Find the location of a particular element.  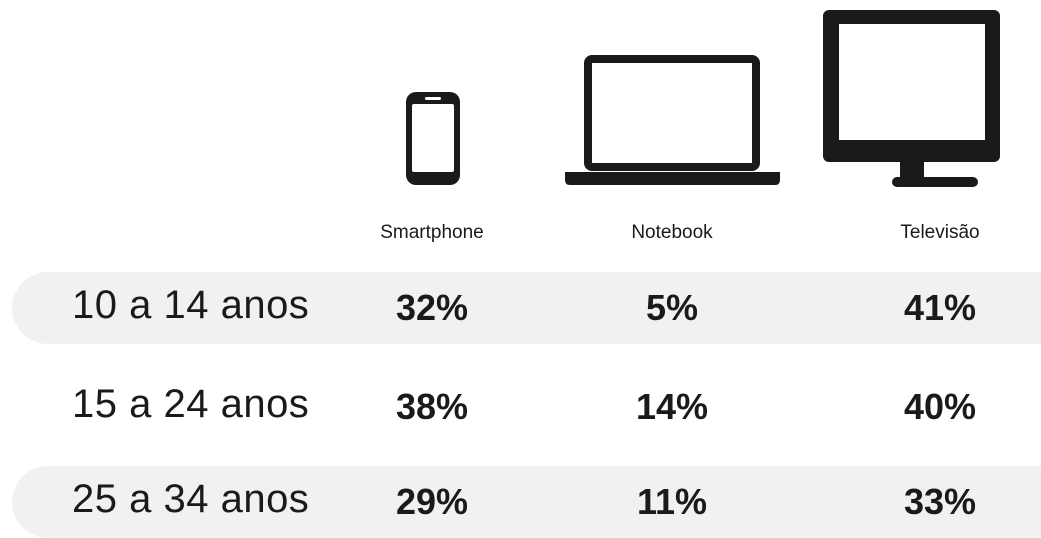

row-label: 10 a 14 anos is located at coordinates (191, 305).